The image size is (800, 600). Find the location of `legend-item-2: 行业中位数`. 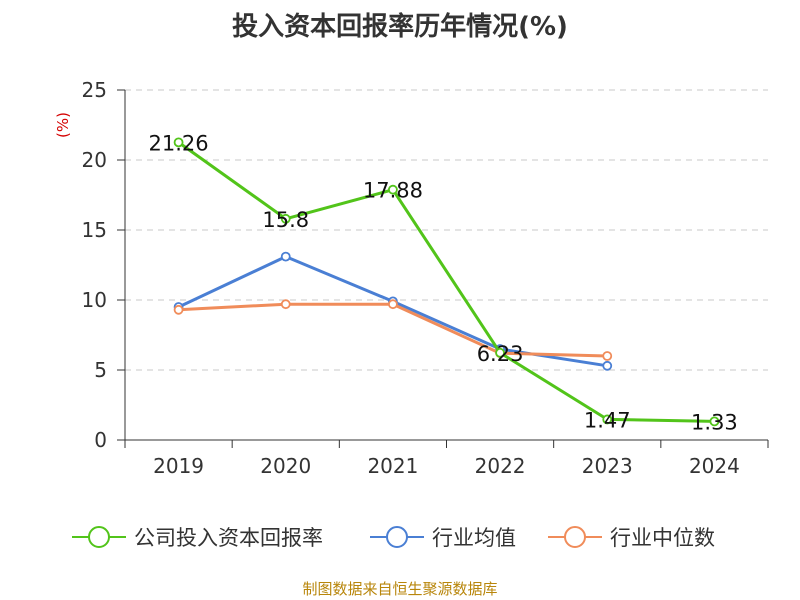

legend-item-2: 行业中位数 is located at coordinates (631, 538).